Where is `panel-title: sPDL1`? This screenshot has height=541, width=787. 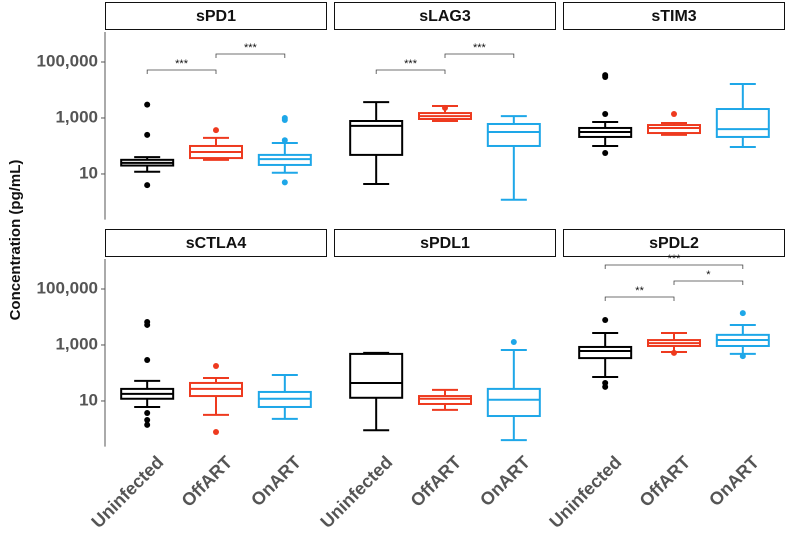
panel-title: sPDL1 is located at coordinates (445, 243).